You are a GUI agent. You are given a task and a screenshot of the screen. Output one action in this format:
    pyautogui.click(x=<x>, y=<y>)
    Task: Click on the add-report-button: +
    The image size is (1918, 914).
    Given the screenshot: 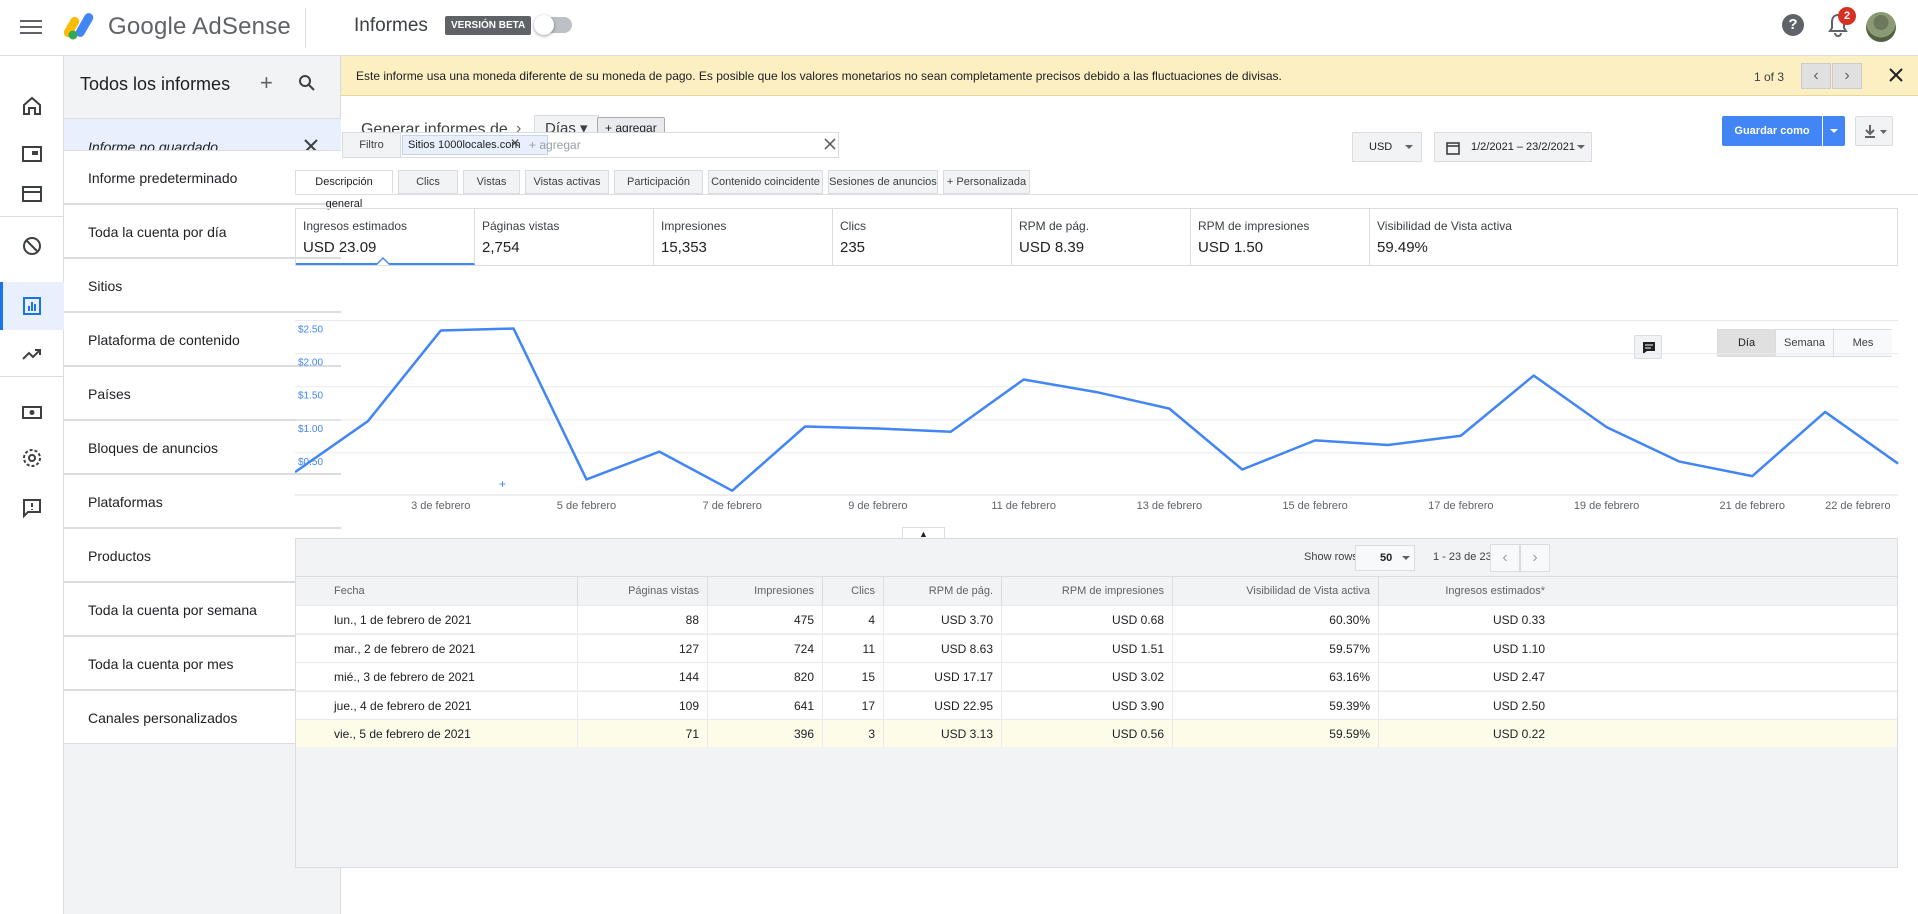 What is the action you would take?
    pyautogui.click(x=266, y=82)
    